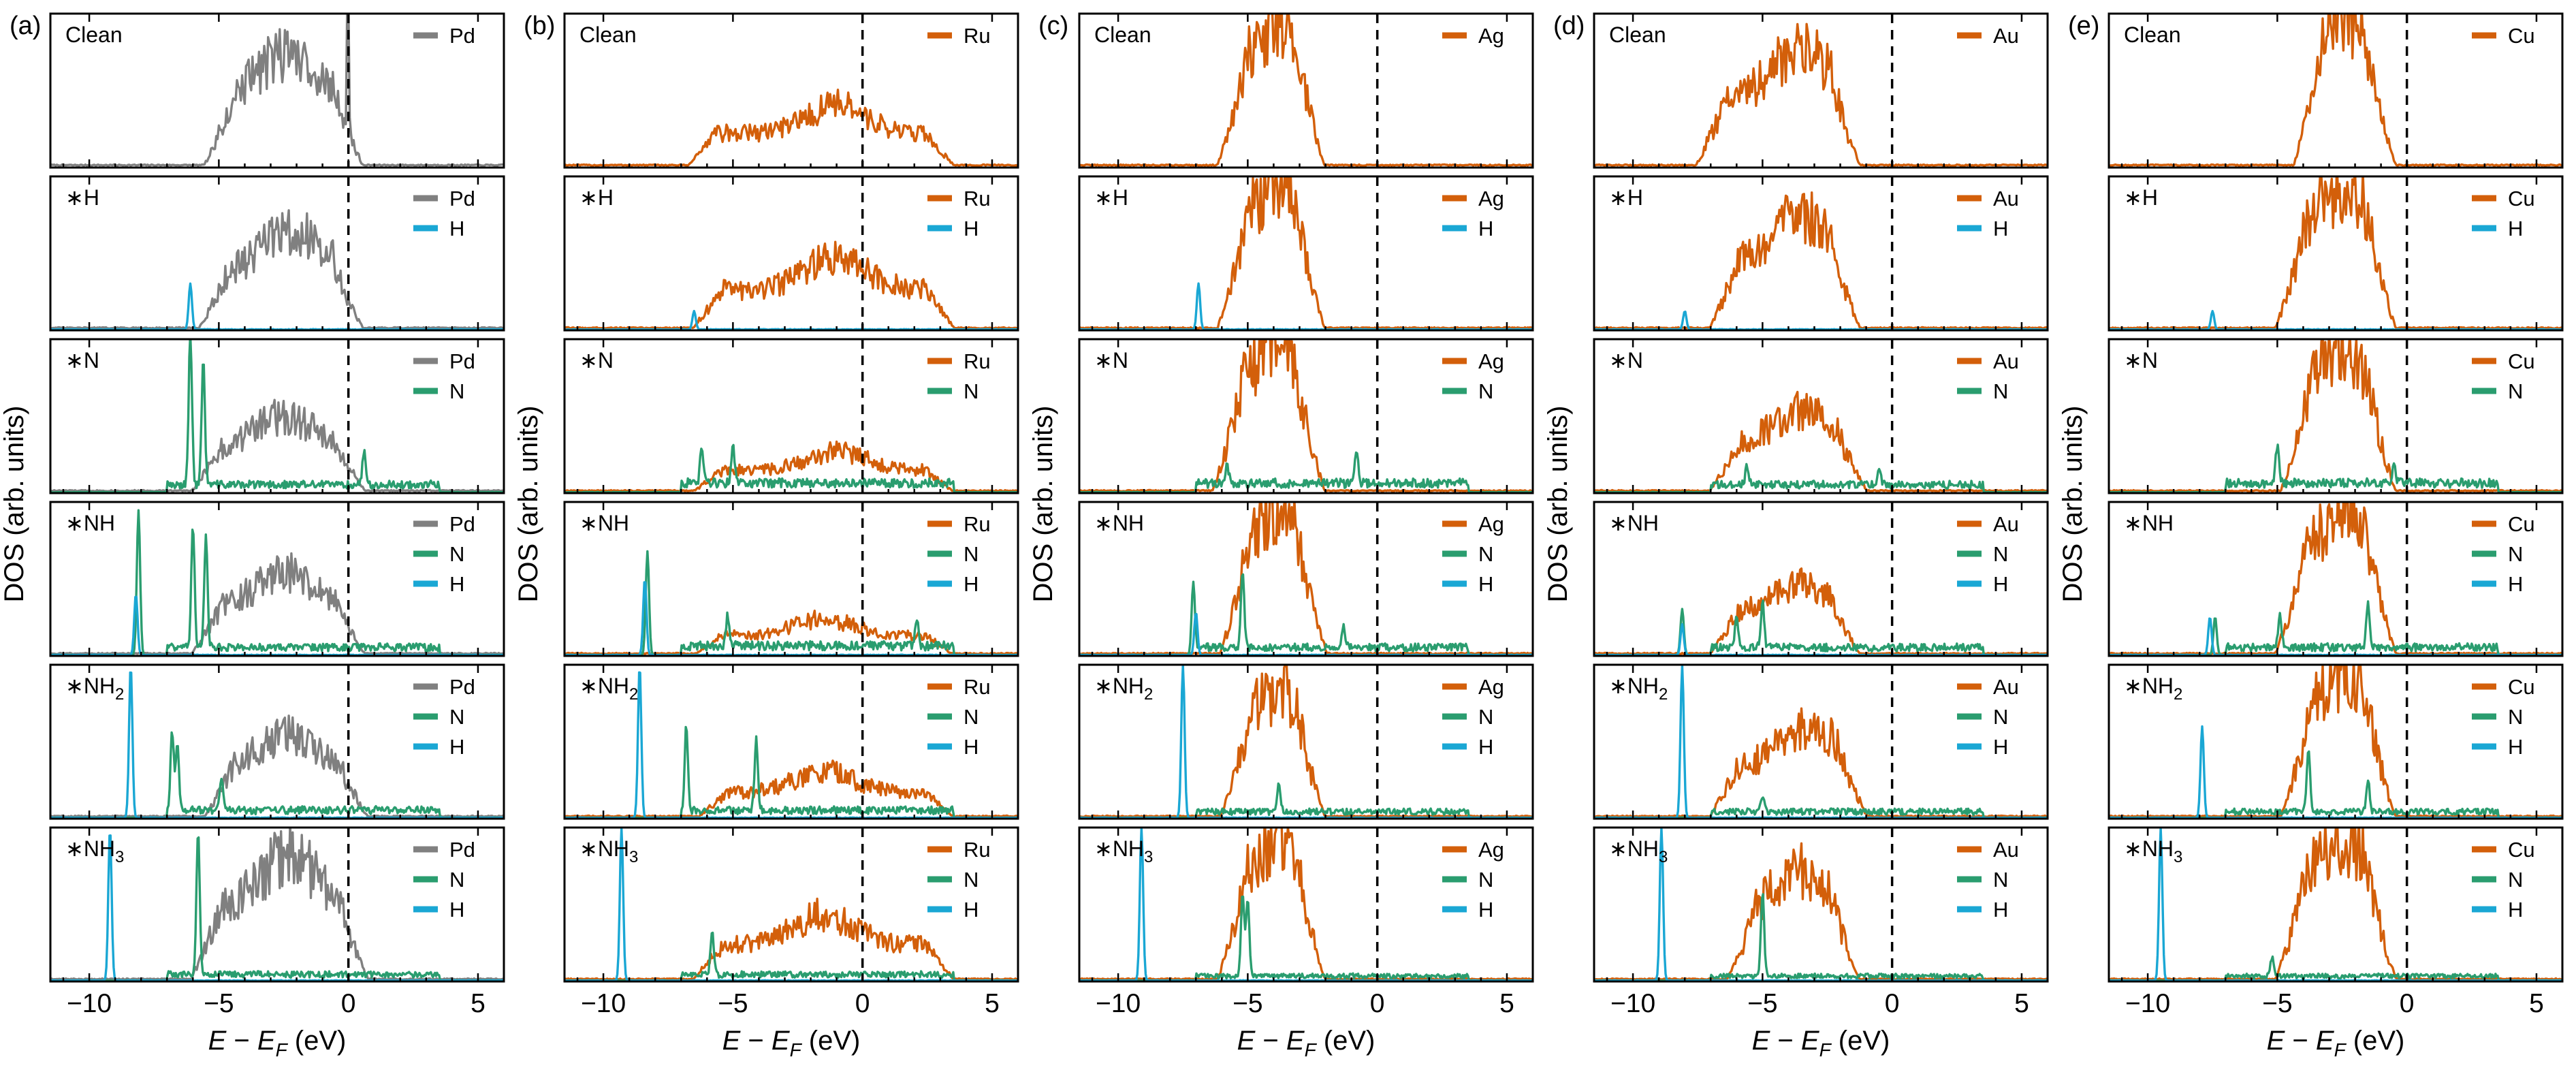  I want to click on x-tick-label: −10, so click(1118, 1004).